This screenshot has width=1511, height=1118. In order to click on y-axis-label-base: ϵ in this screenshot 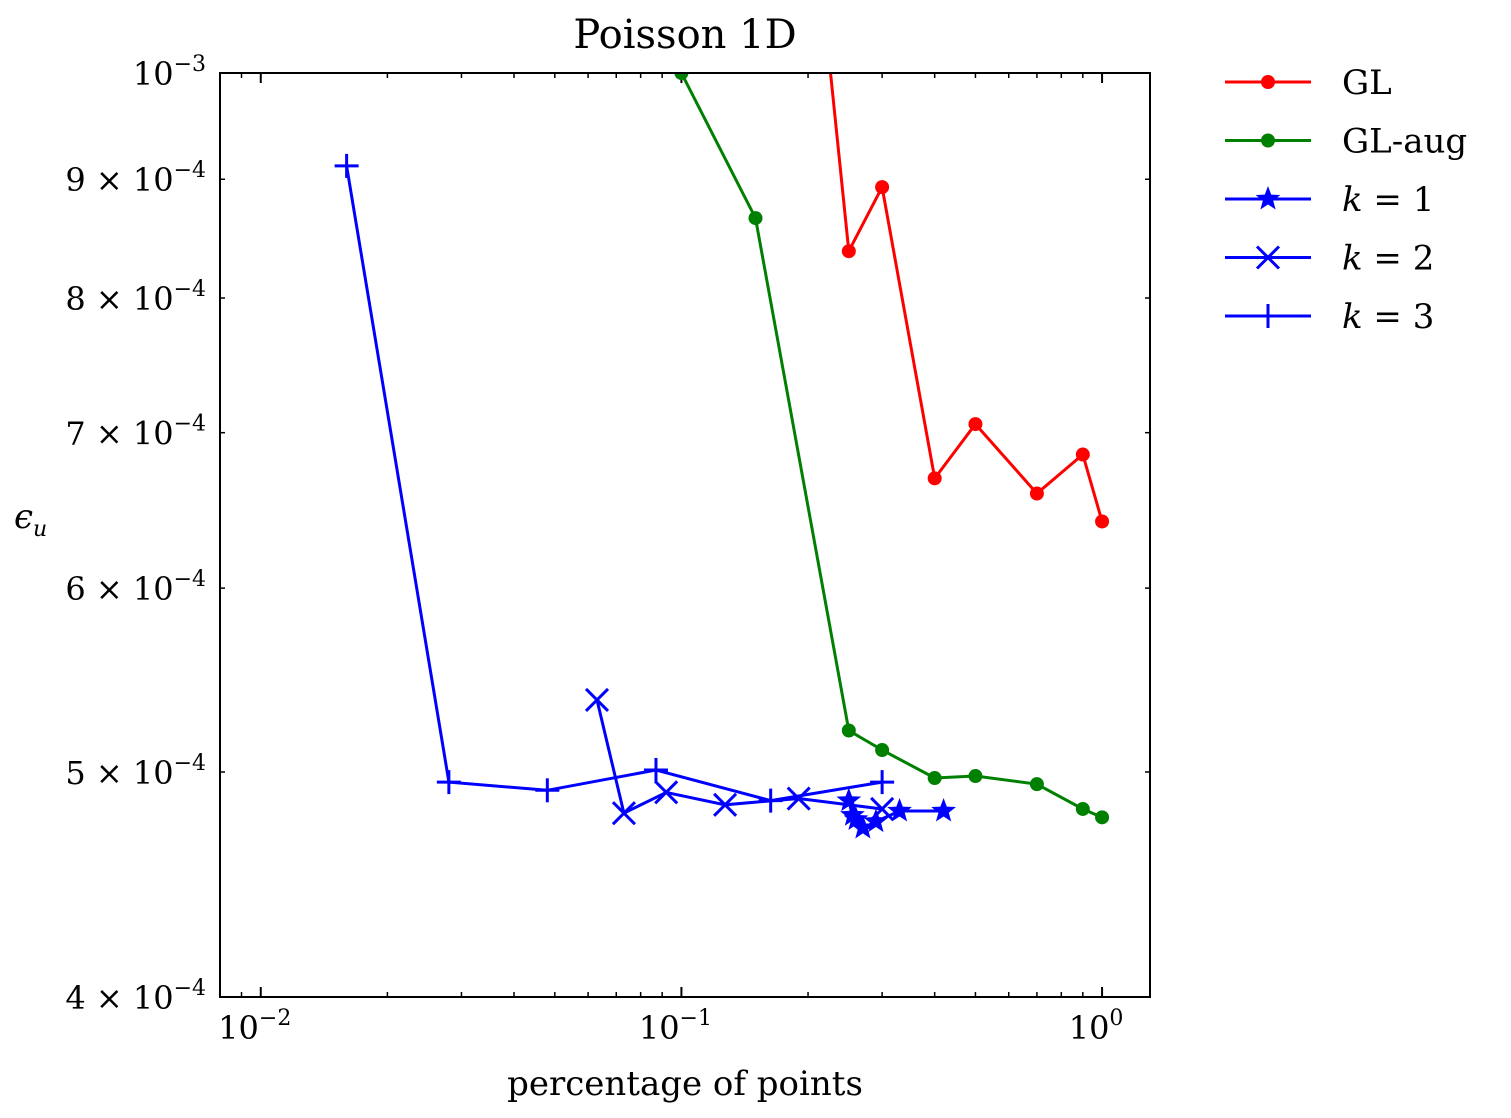, I will do `click(23, 517)`.